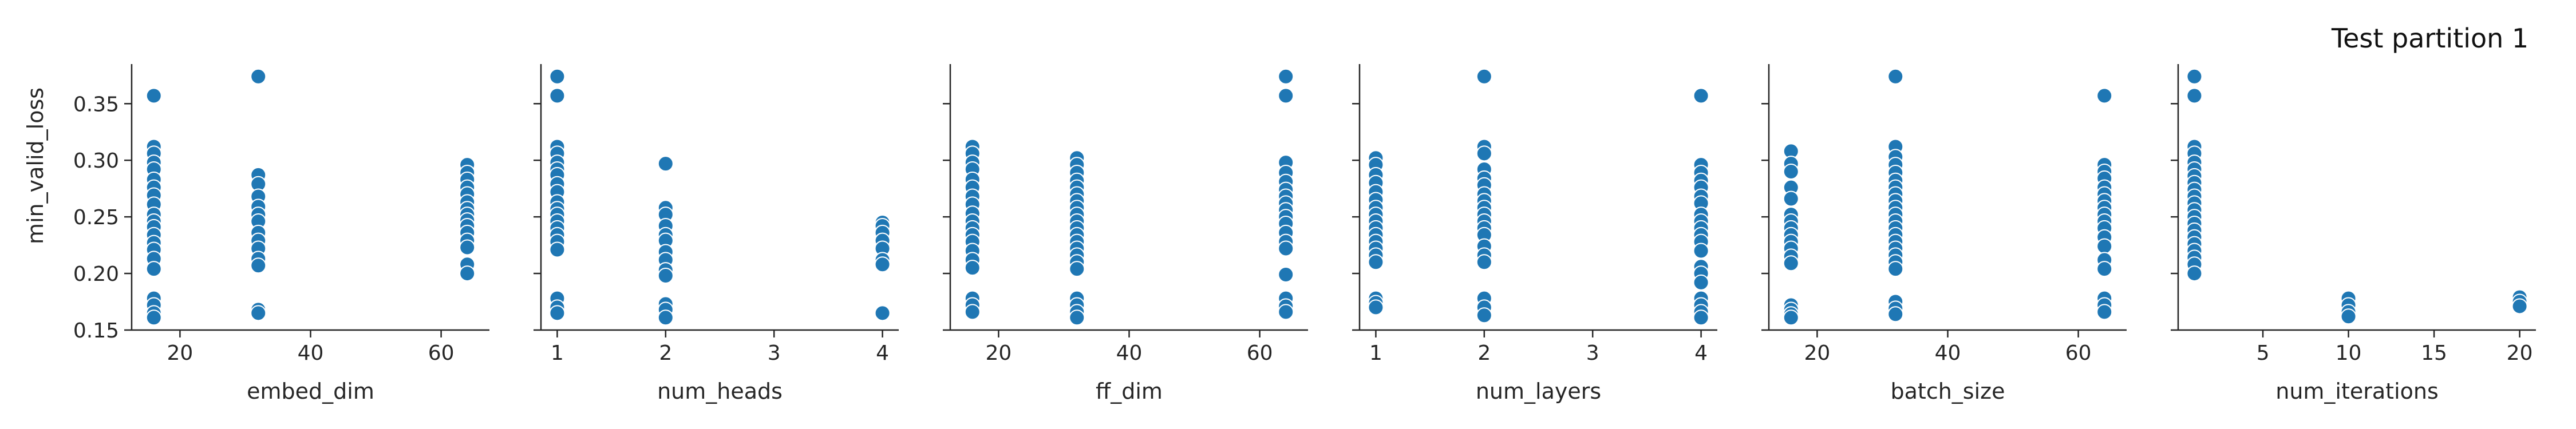 This screenshot has width=2576, height=429. What do you see at coordinates (2357, 391) in the screenshot?
I see `x-axis-label: num_iterations` at bounding box center [2357, 391].